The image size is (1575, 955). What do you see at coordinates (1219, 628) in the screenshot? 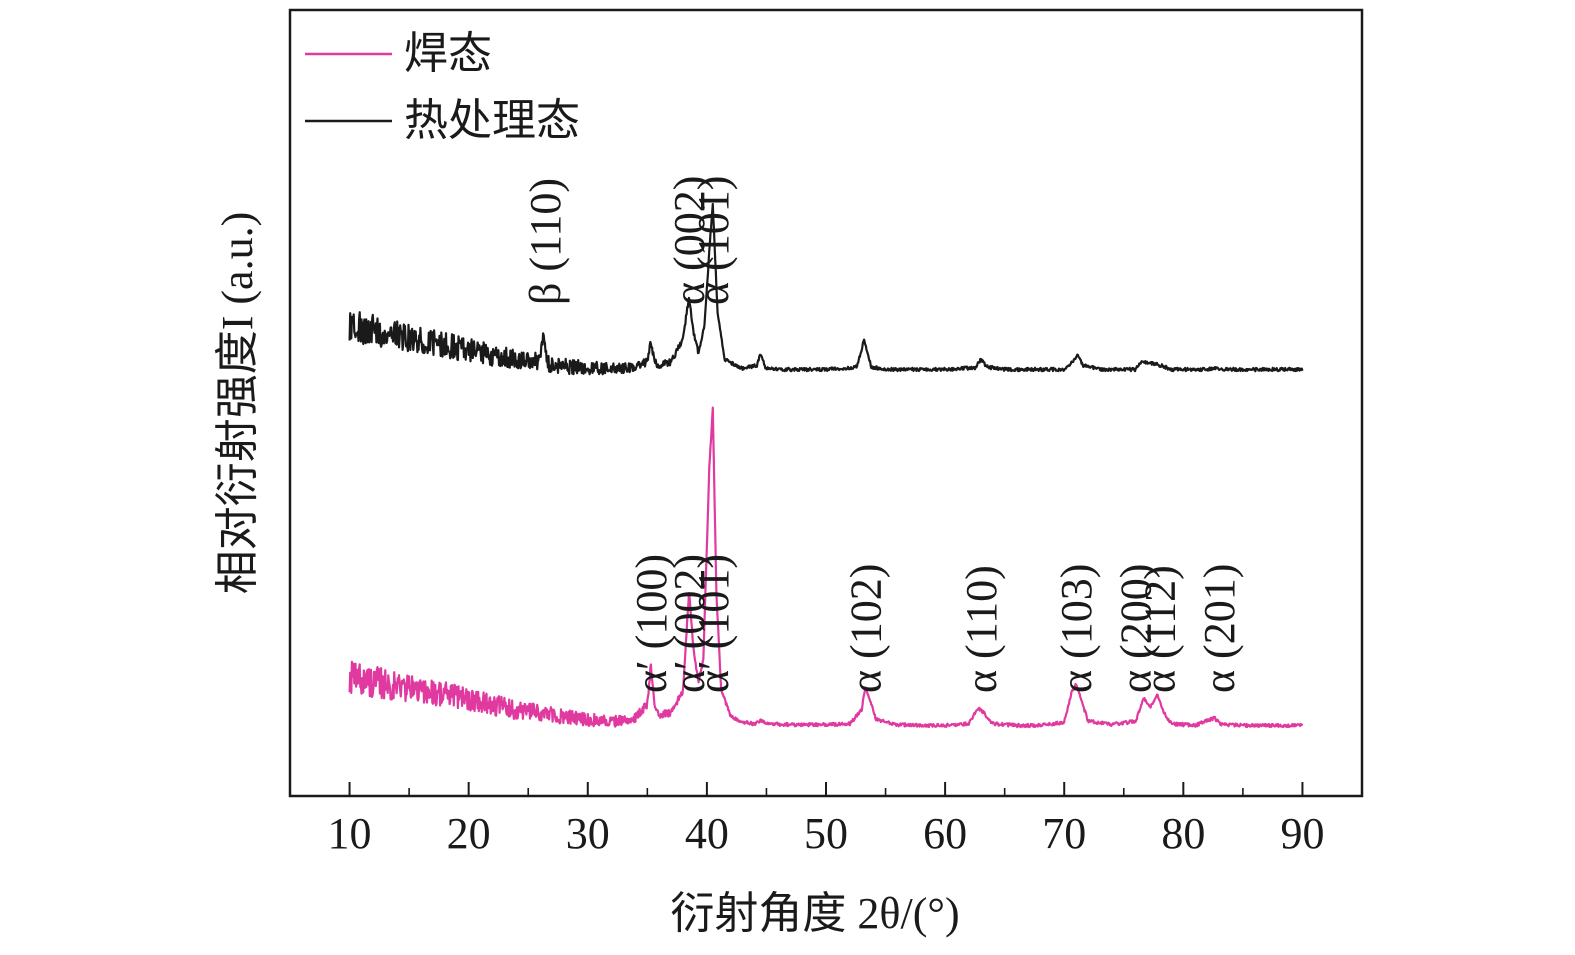
I see `peak-label: α (201)` at bounding box center [1219, 628].